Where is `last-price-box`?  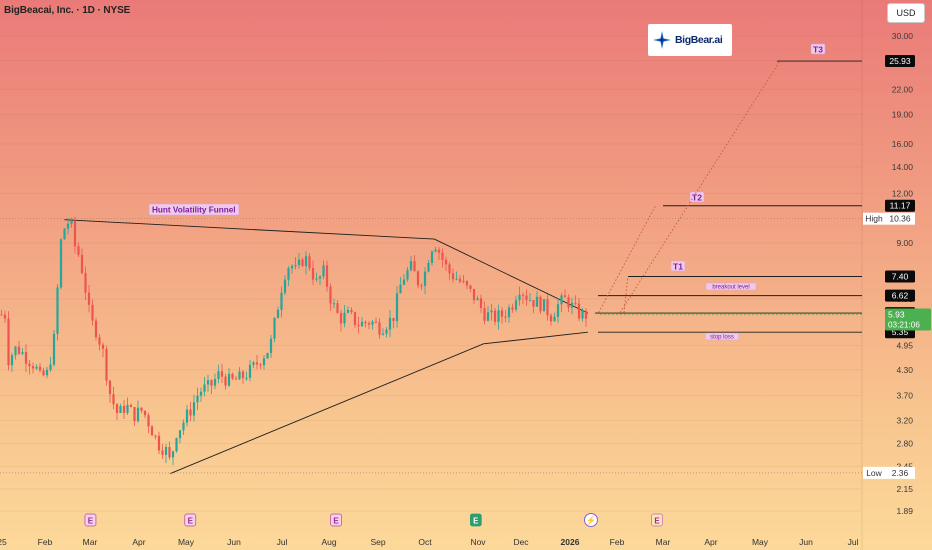 last-price-box is located at coordinates (908, 319).